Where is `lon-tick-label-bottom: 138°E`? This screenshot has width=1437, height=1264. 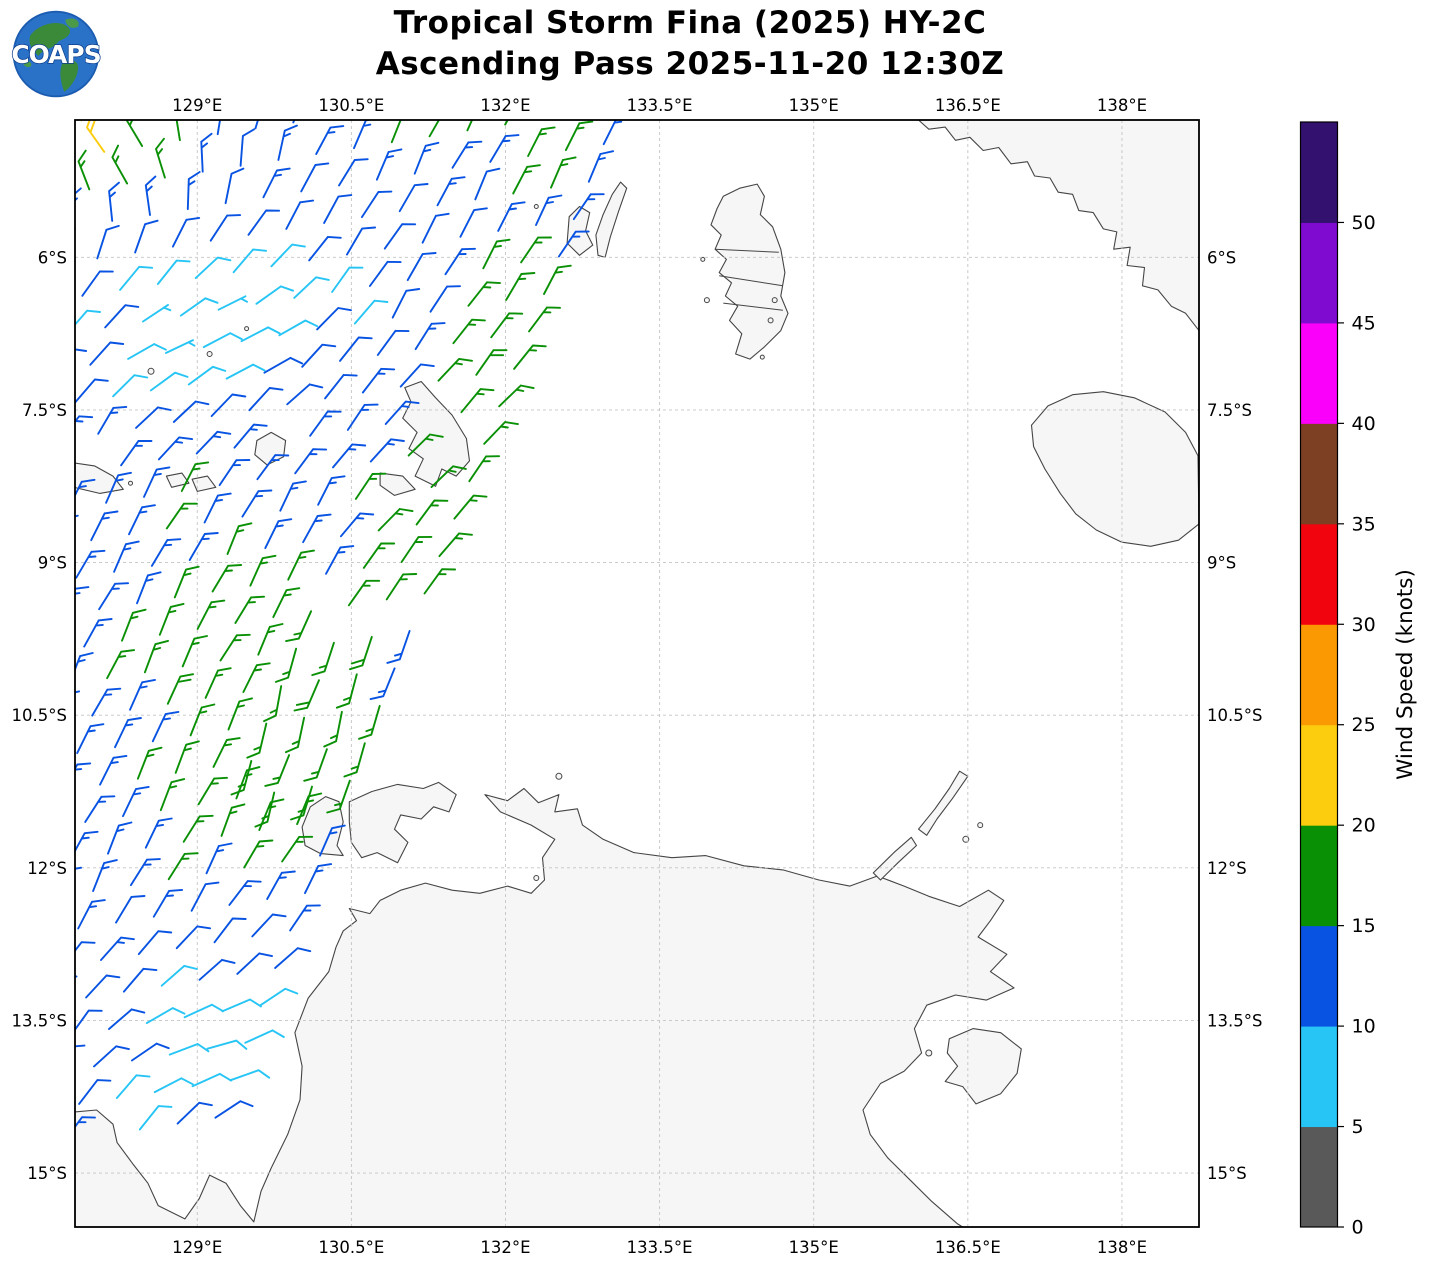 lon-tick-label-bottom: 138°E is located at coordinates (1122, 1247).